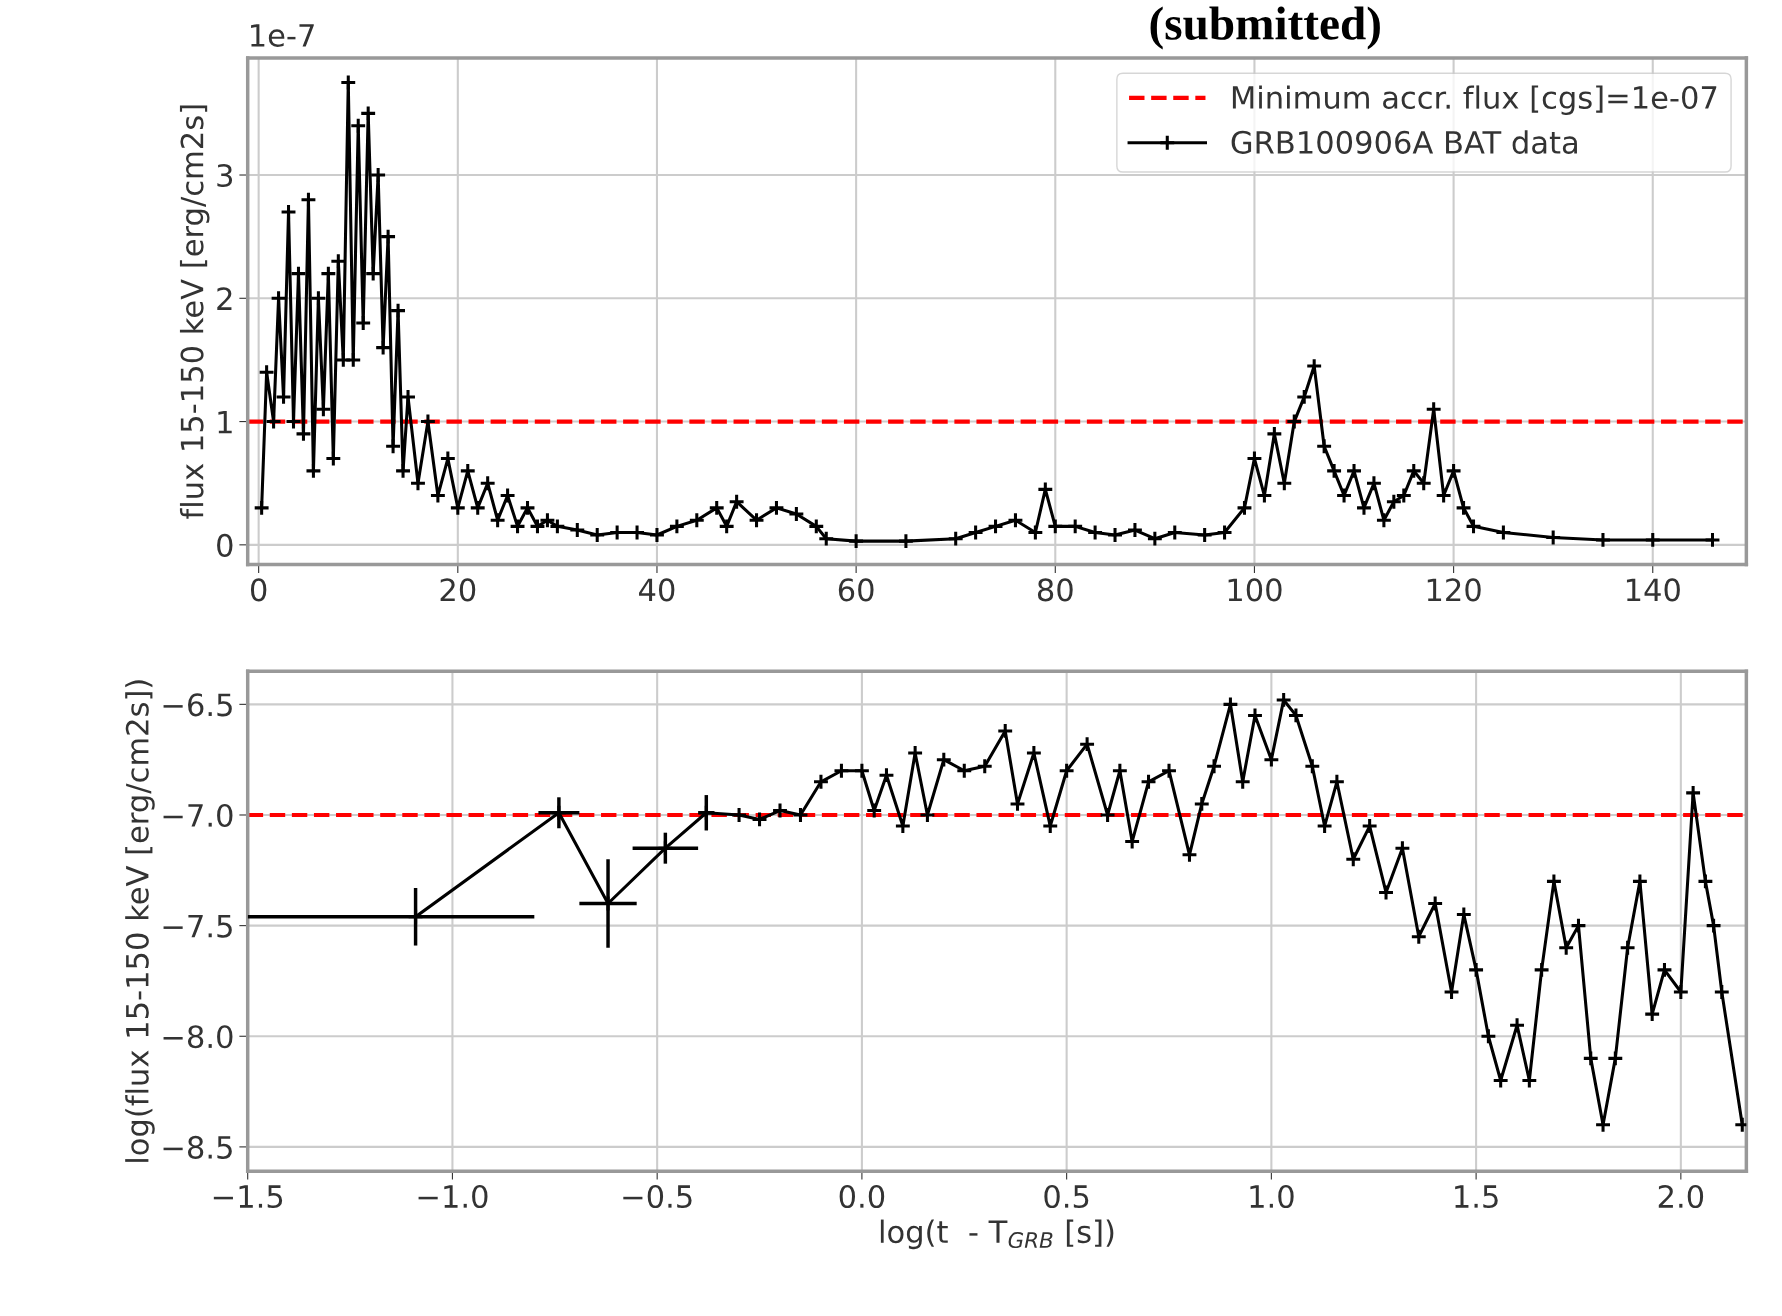 The height and width of the screenshot is (1316, 1782). Describe the element at coordinates (258, 590) in the screenshot. I see `x-tick-label: 0` at that location.